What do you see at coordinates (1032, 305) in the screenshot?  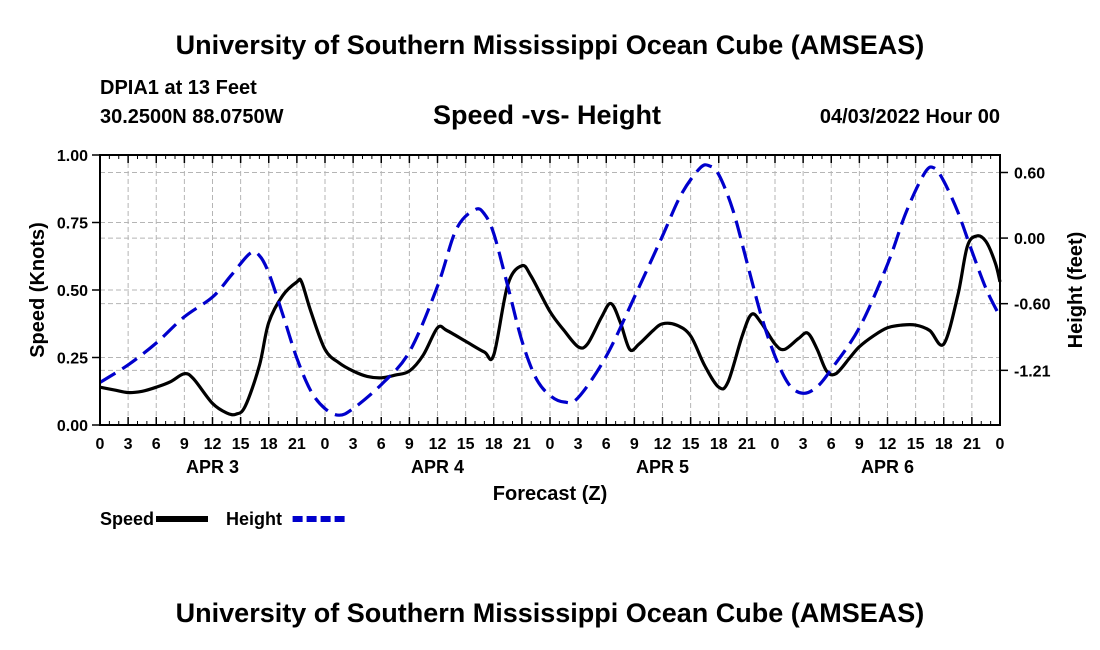 I see `y2-tick-label: -0.60` at bounding box center [1032, 305].